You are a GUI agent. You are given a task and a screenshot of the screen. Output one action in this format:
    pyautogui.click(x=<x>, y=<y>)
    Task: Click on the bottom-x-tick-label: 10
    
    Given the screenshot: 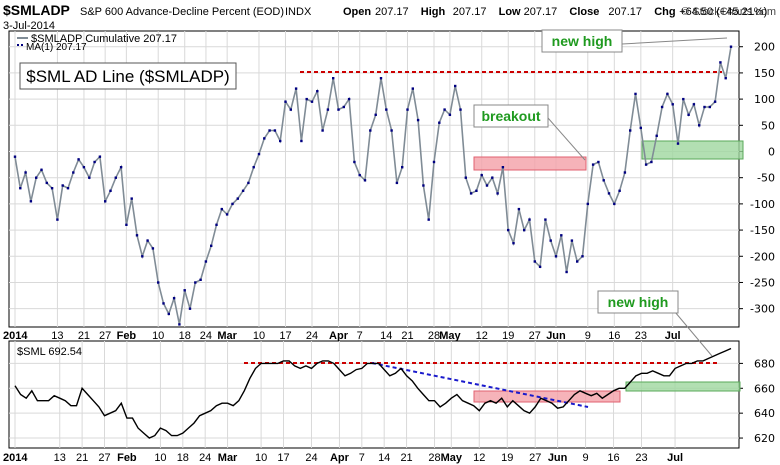 What is the action you would take?
    pyautogui.click(x=261, y=458)
    